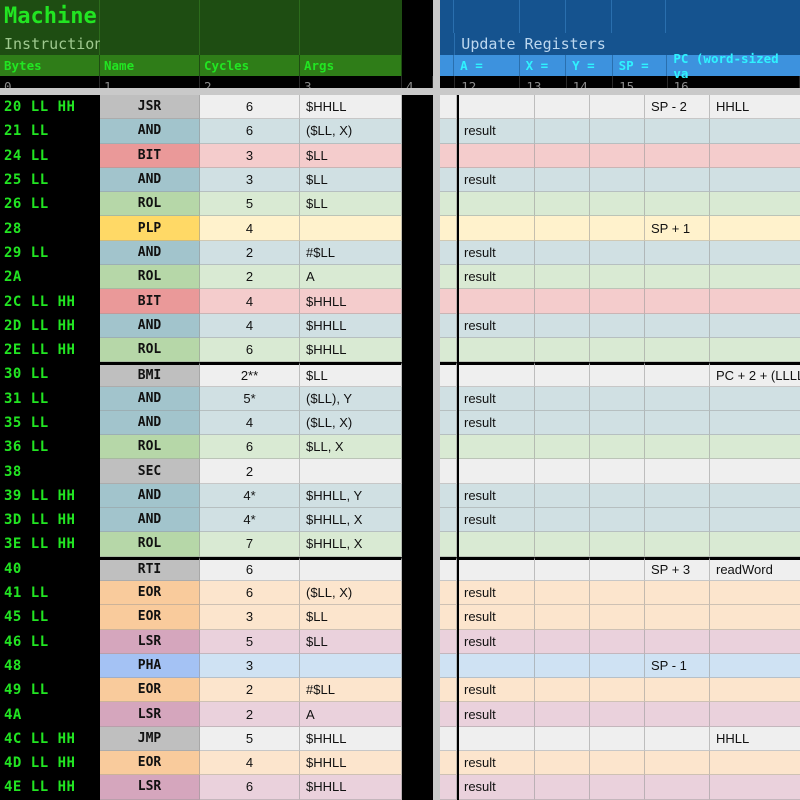  I want to click on cell-cycles: 7, so click(250, 544).